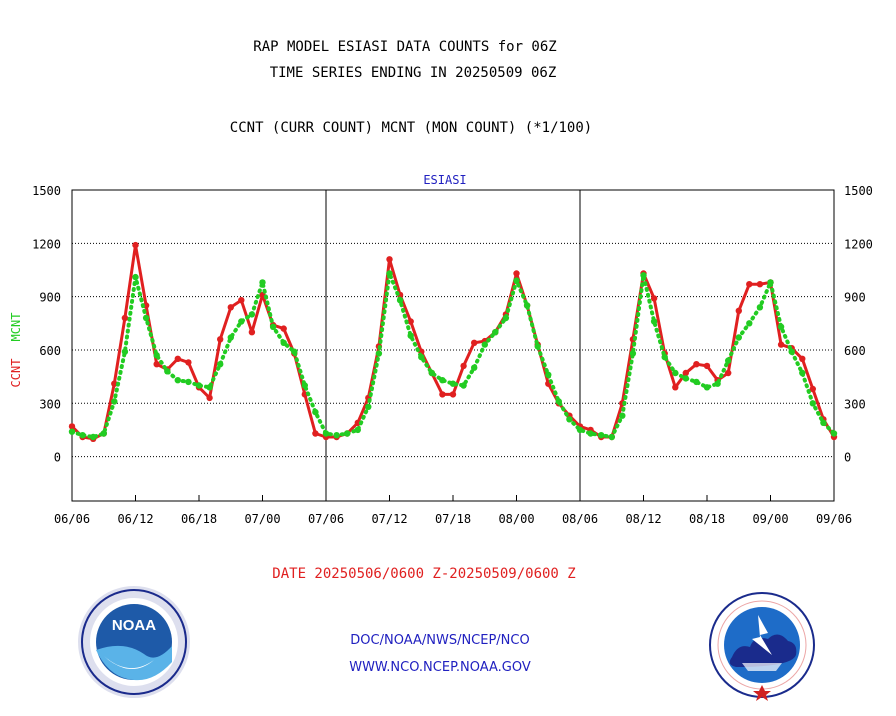 Image resolution: width=896 pixels, height=716 pixels. I want to click on day-separators, so click(453, 345).